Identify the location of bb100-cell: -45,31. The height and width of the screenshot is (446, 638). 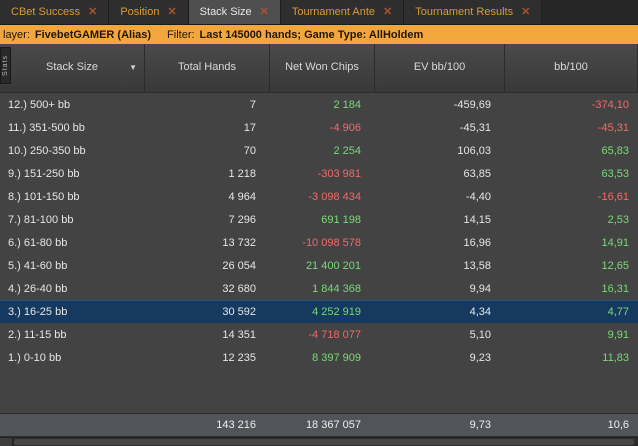
(613, 127).